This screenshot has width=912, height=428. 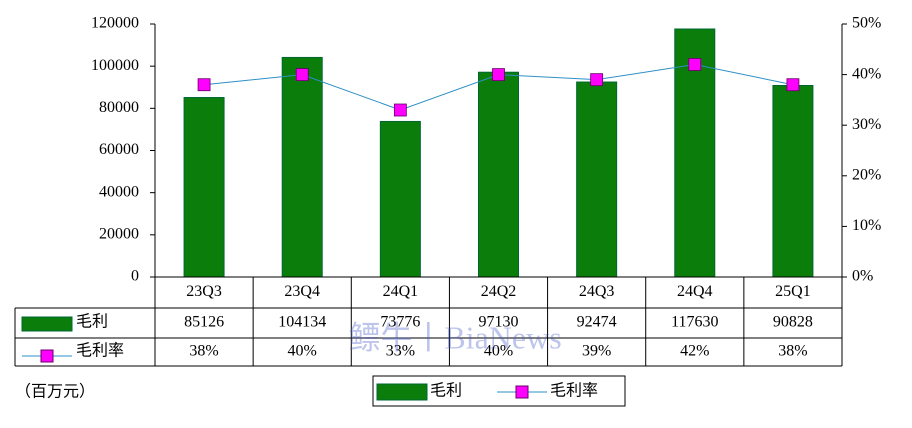 What do you see at coordinates (302, 291) in the screenshot?
I see `category-label: 23Q4` at bounding box center [302, 291].